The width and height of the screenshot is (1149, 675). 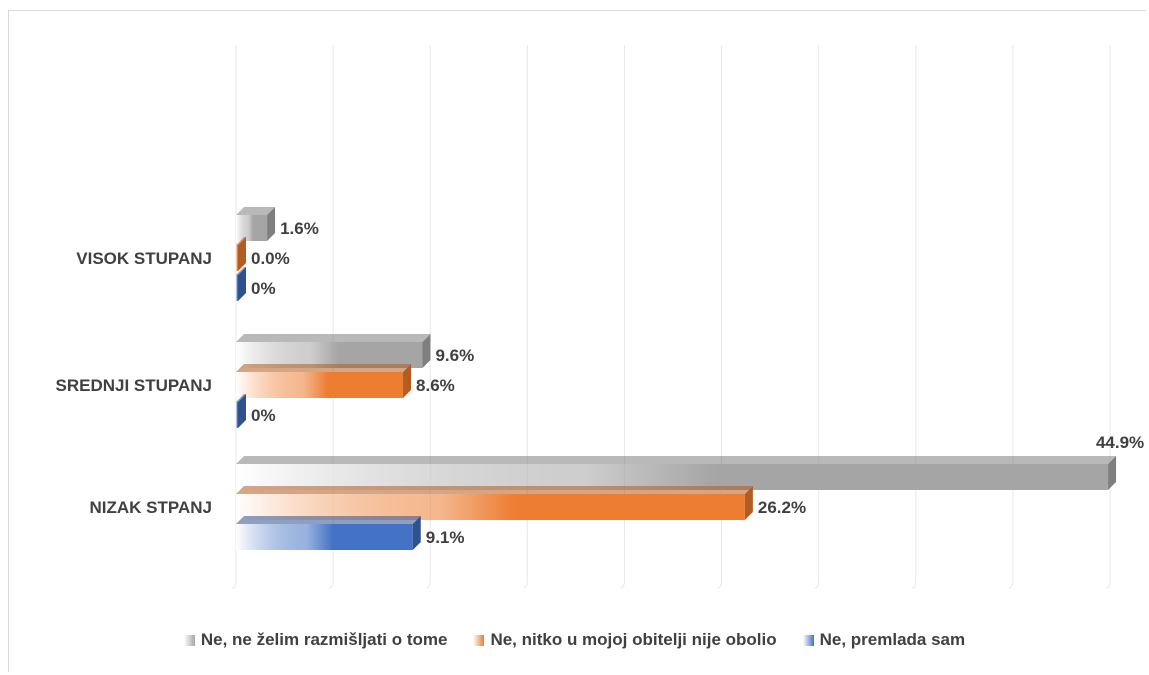 I want to click on data-label: 0.0%, so click(x=270, y=258).